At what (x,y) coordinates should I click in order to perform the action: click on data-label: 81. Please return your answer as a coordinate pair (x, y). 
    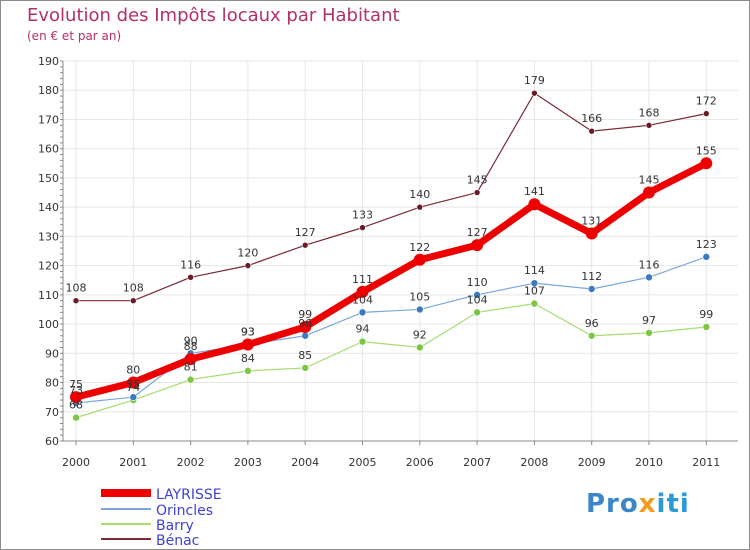
    Looking at the image, I should click on (191, 367).